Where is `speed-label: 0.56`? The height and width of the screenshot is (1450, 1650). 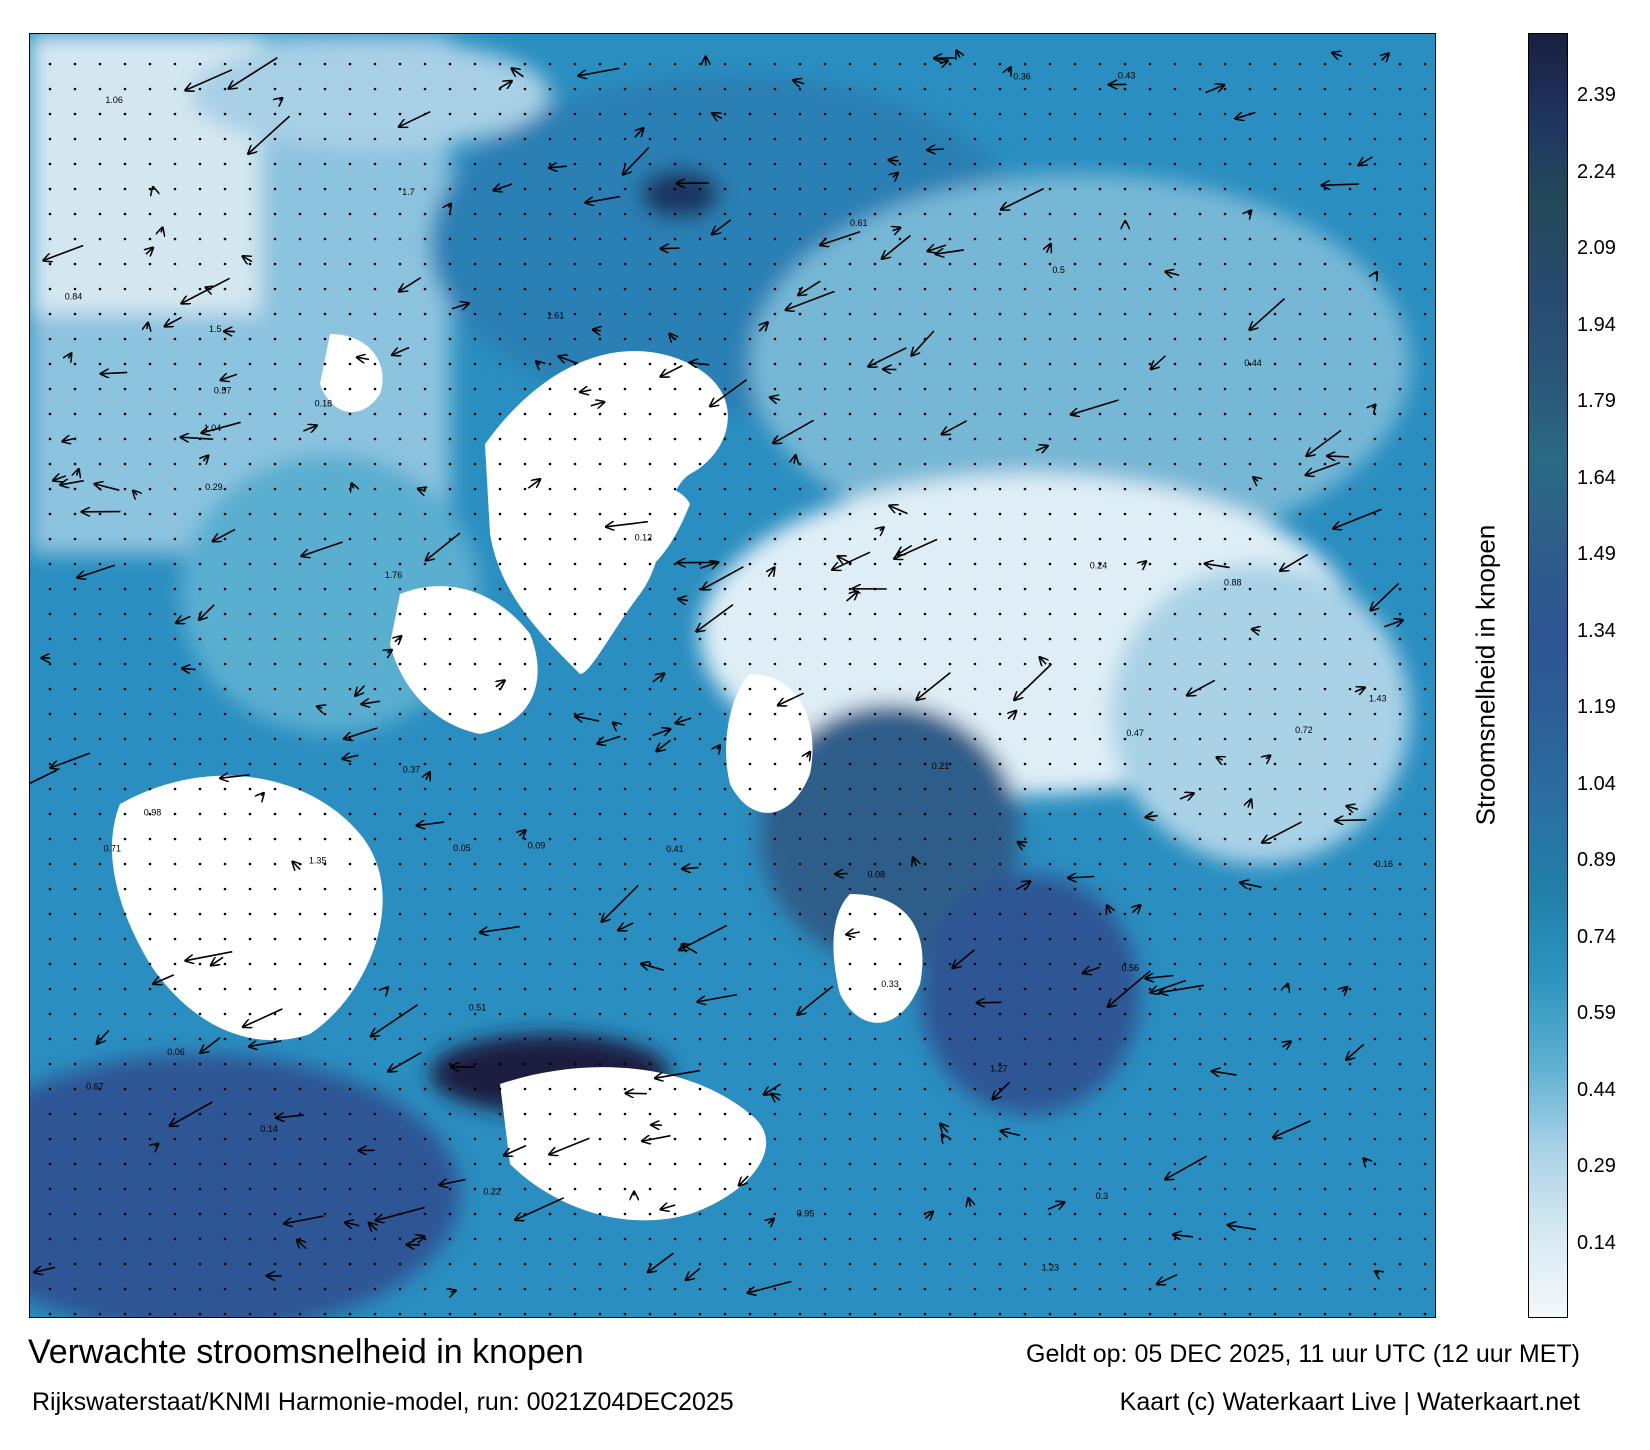
speed-label: 0.56 is located at coordinates (1131, 968).